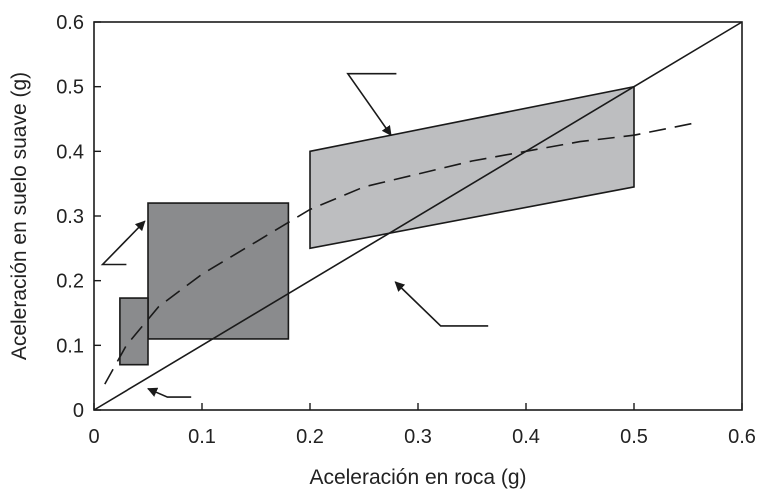  Describe the element at coordinates (70, 88) in the screenshot. I see `y-tick-label: 0.5` at that location.